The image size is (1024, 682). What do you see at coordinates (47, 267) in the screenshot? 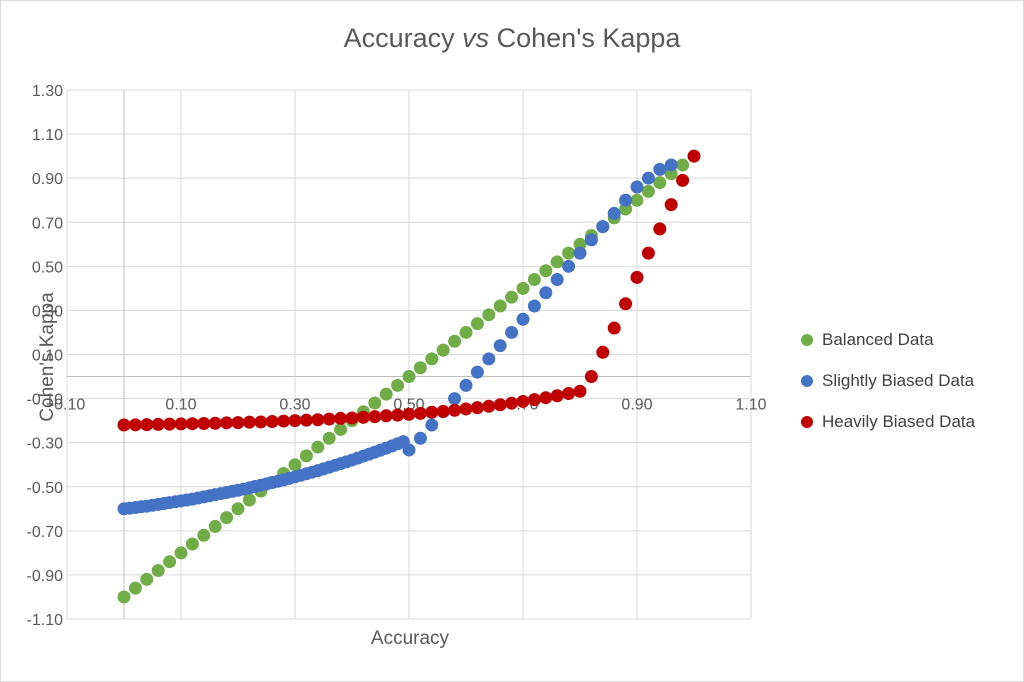
I see `y-tick-label: 0.50` at bounding box center [47, 267].